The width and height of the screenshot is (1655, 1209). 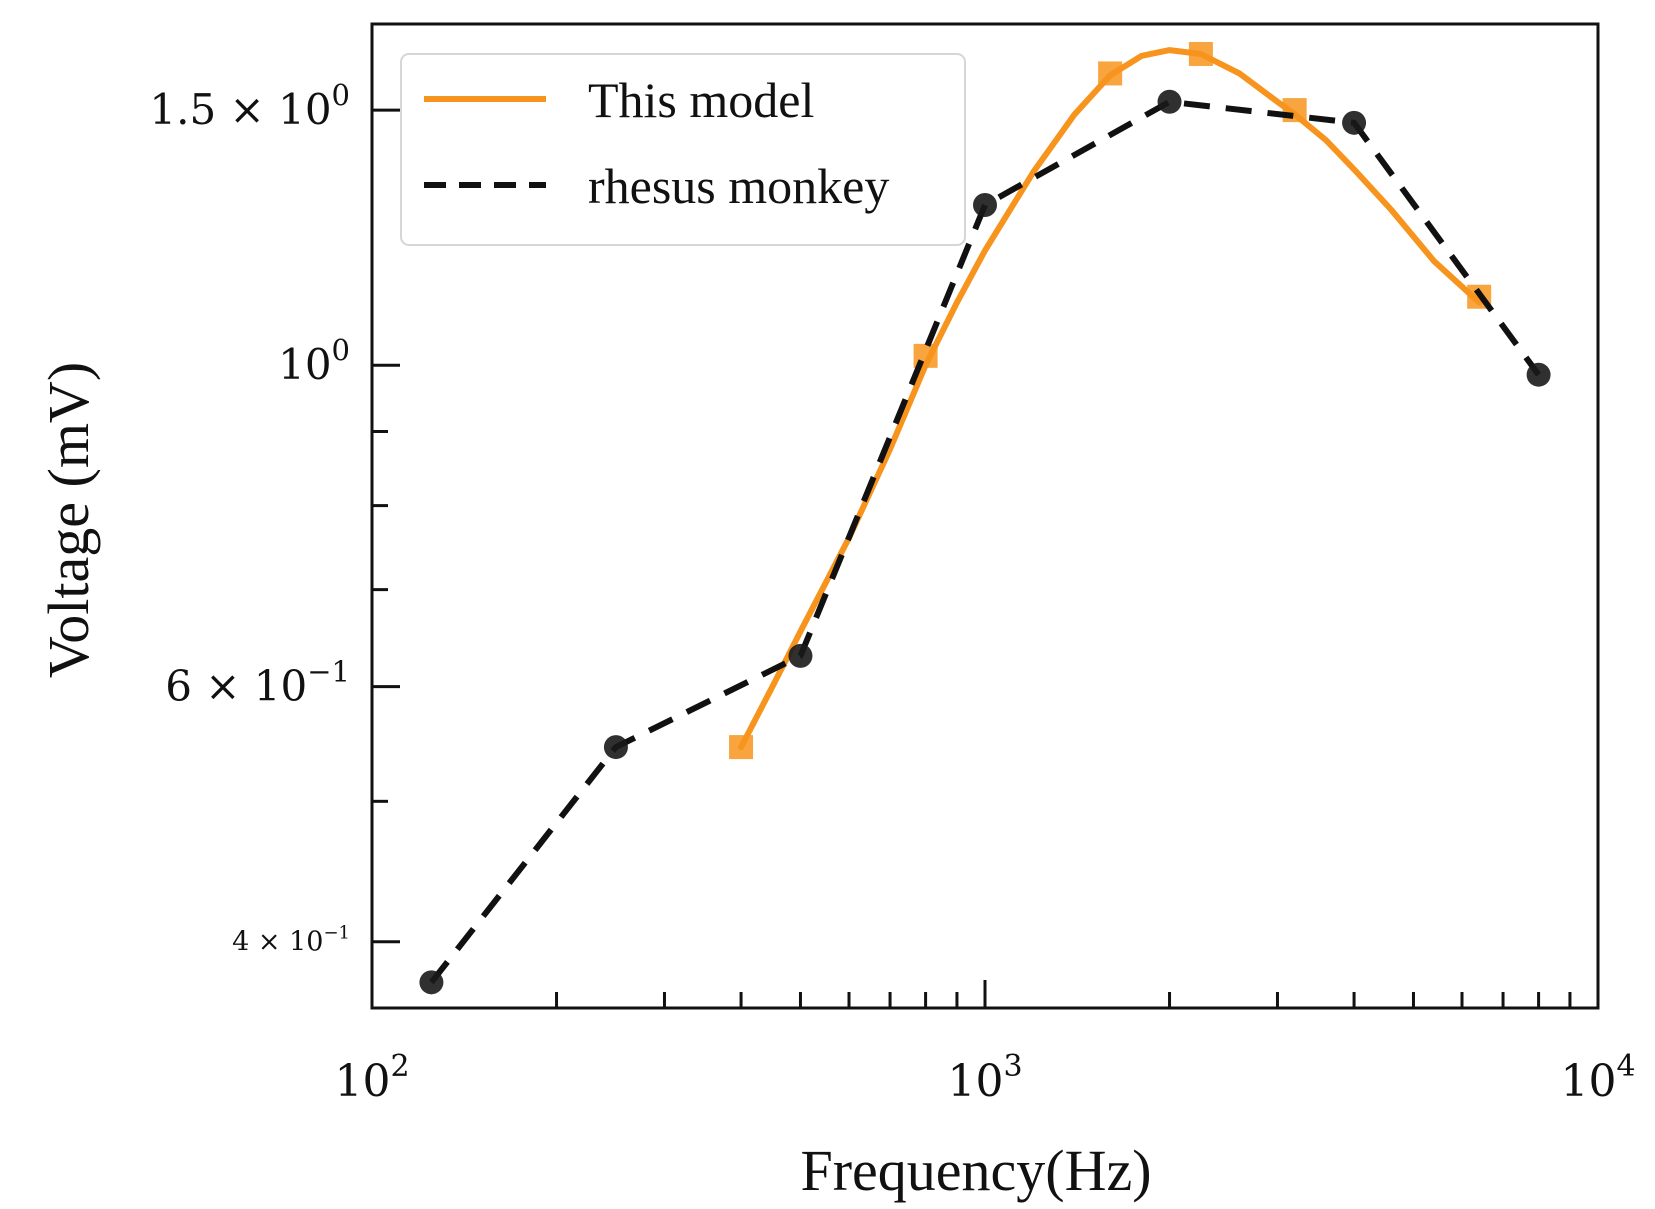 What do you see at coordinates (371, 1078) in the screenshot?
I see `x-tick-label: 10²` at bounding box center [371, 1078].